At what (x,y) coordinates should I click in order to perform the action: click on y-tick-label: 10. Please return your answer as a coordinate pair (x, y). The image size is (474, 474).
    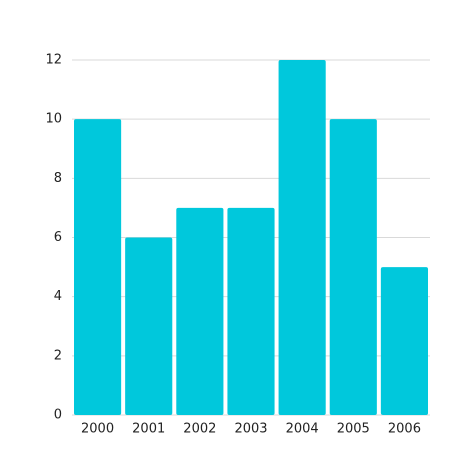
    Looking at the image, I should click on (53, 119).